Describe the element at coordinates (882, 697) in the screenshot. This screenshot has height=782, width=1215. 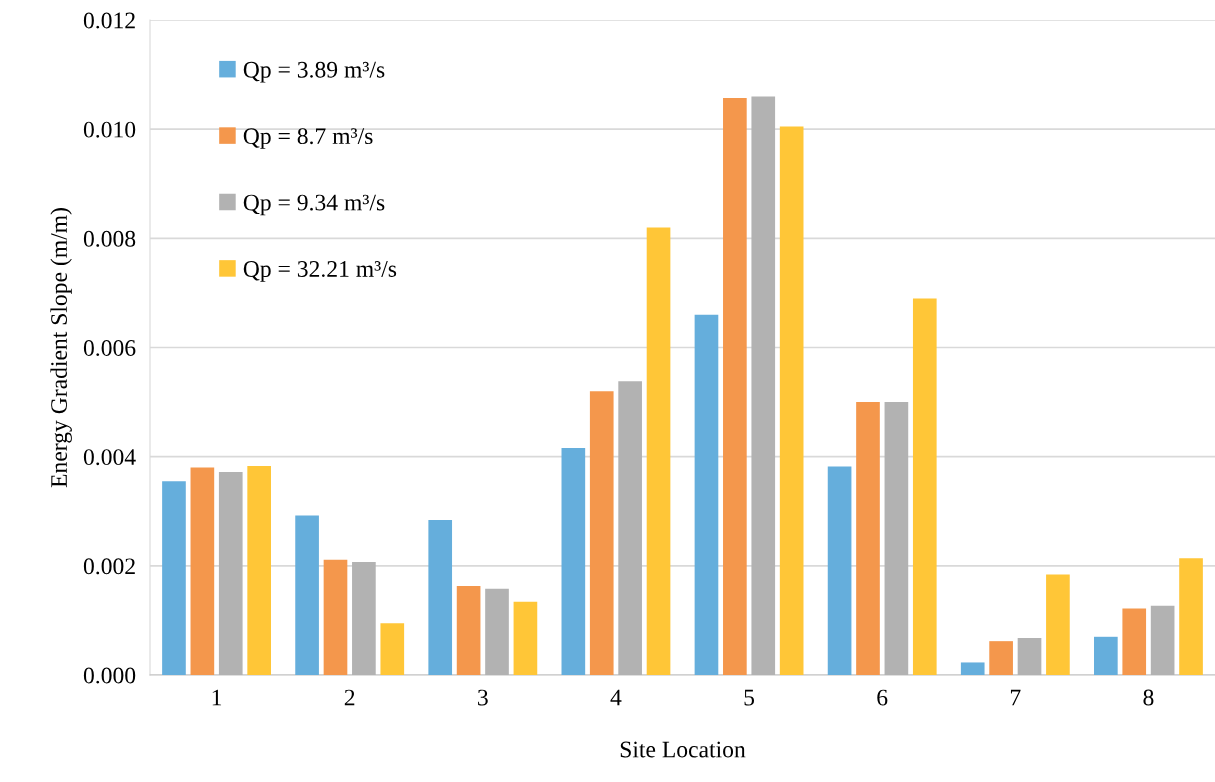
I see `x-tick-label: 6` at that location.